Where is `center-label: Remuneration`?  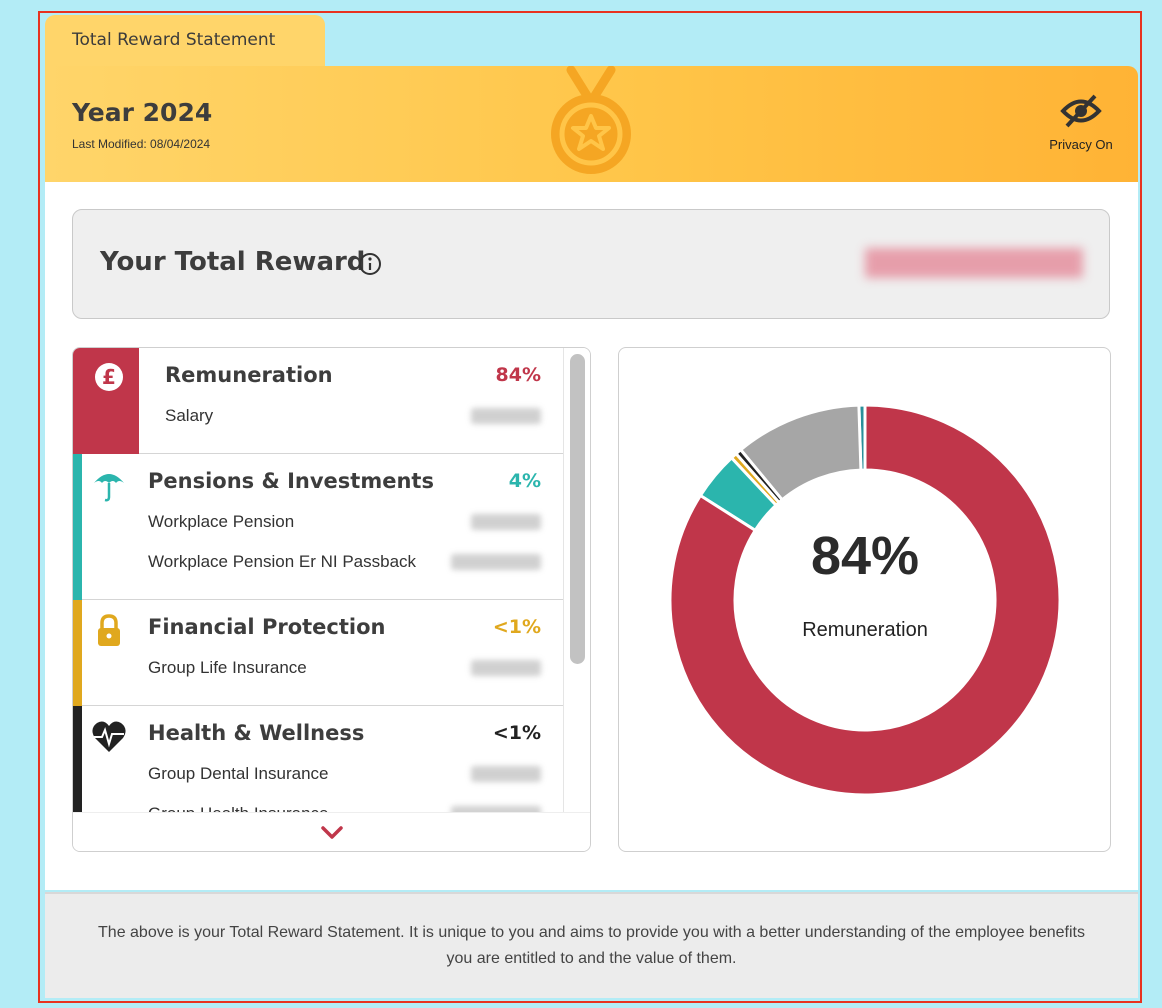 center-label: Remuneration is located at coordinates (865, 630).